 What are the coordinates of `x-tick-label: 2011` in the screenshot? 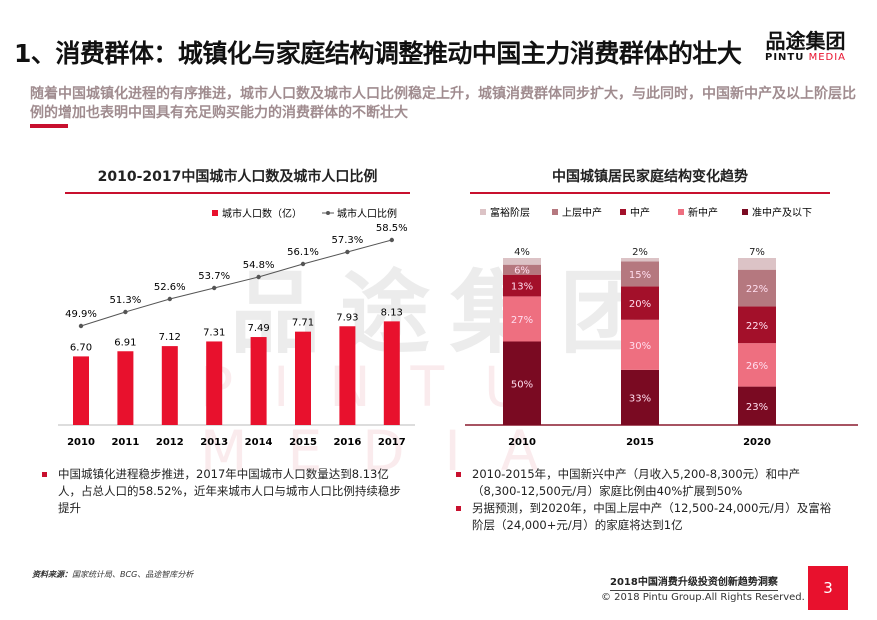 It's located at (125, 442).